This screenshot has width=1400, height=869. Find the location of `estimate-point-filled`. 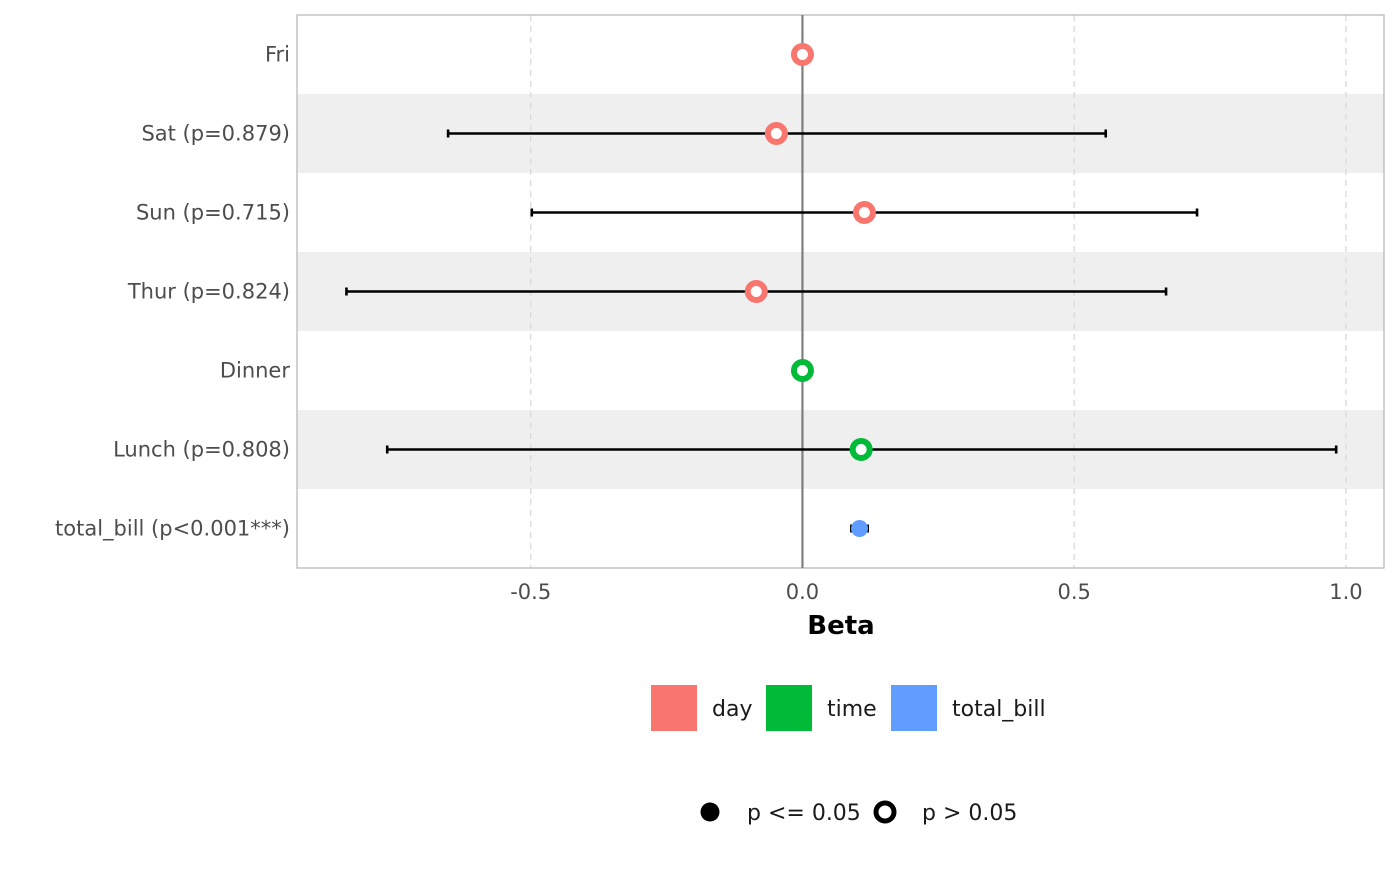

estimate-point-filled is located at coordinates (860, 528).